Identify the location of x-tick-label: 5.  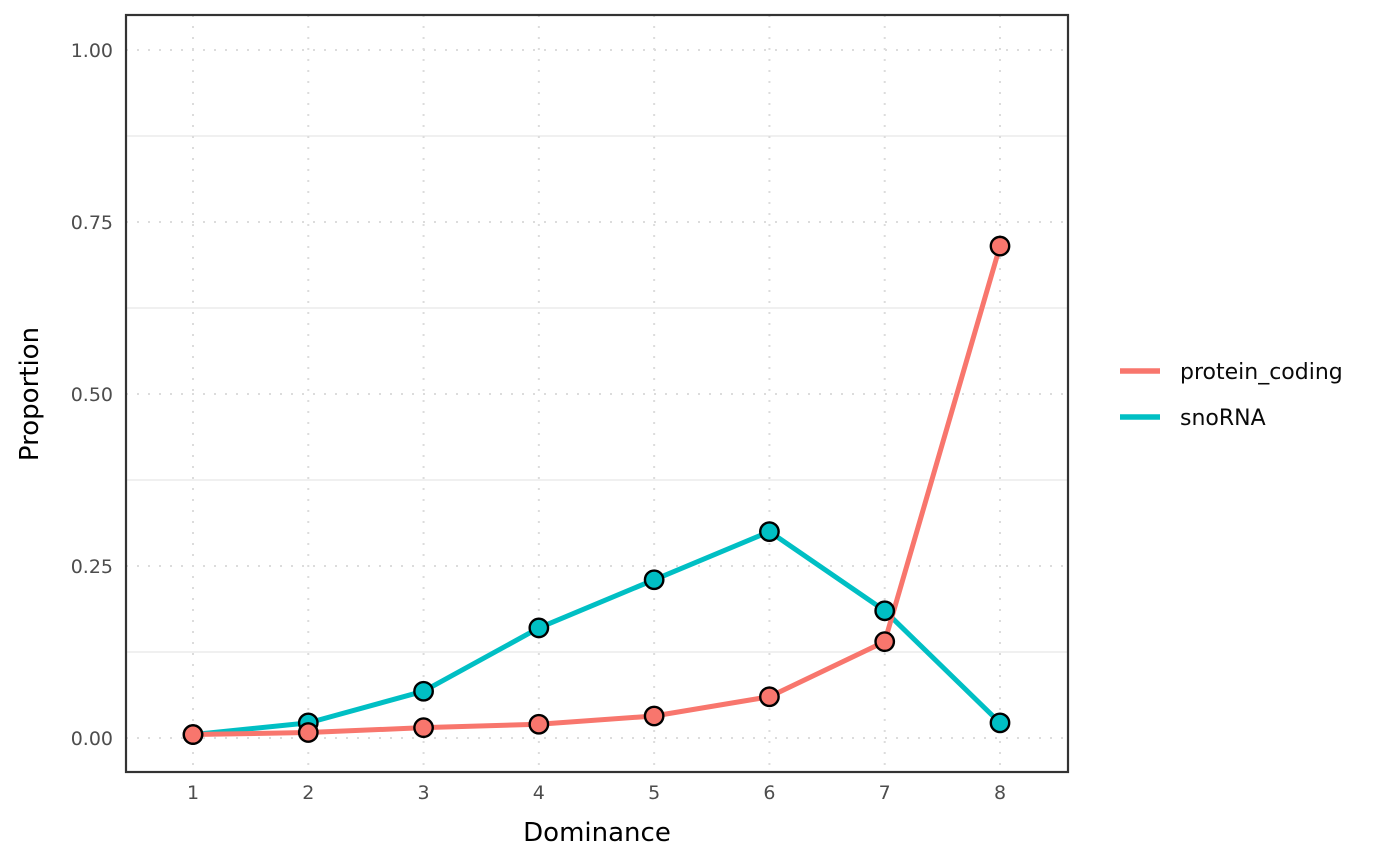
(654, 793).